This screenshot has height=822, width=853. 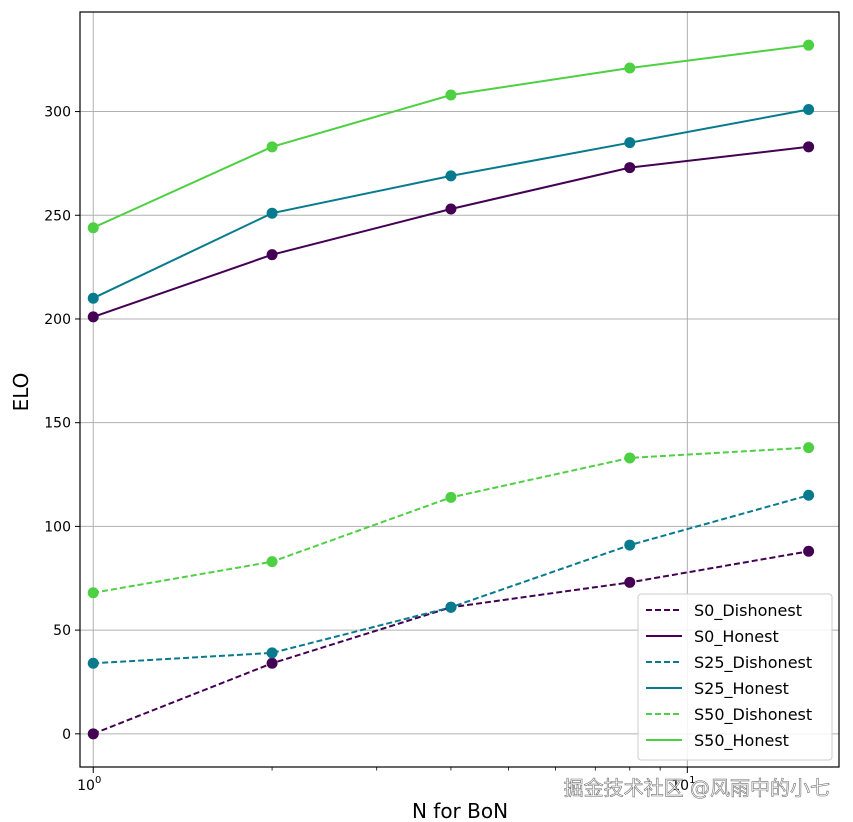 I want to click on y-tick-label: 150, so click(x=57, y=424).